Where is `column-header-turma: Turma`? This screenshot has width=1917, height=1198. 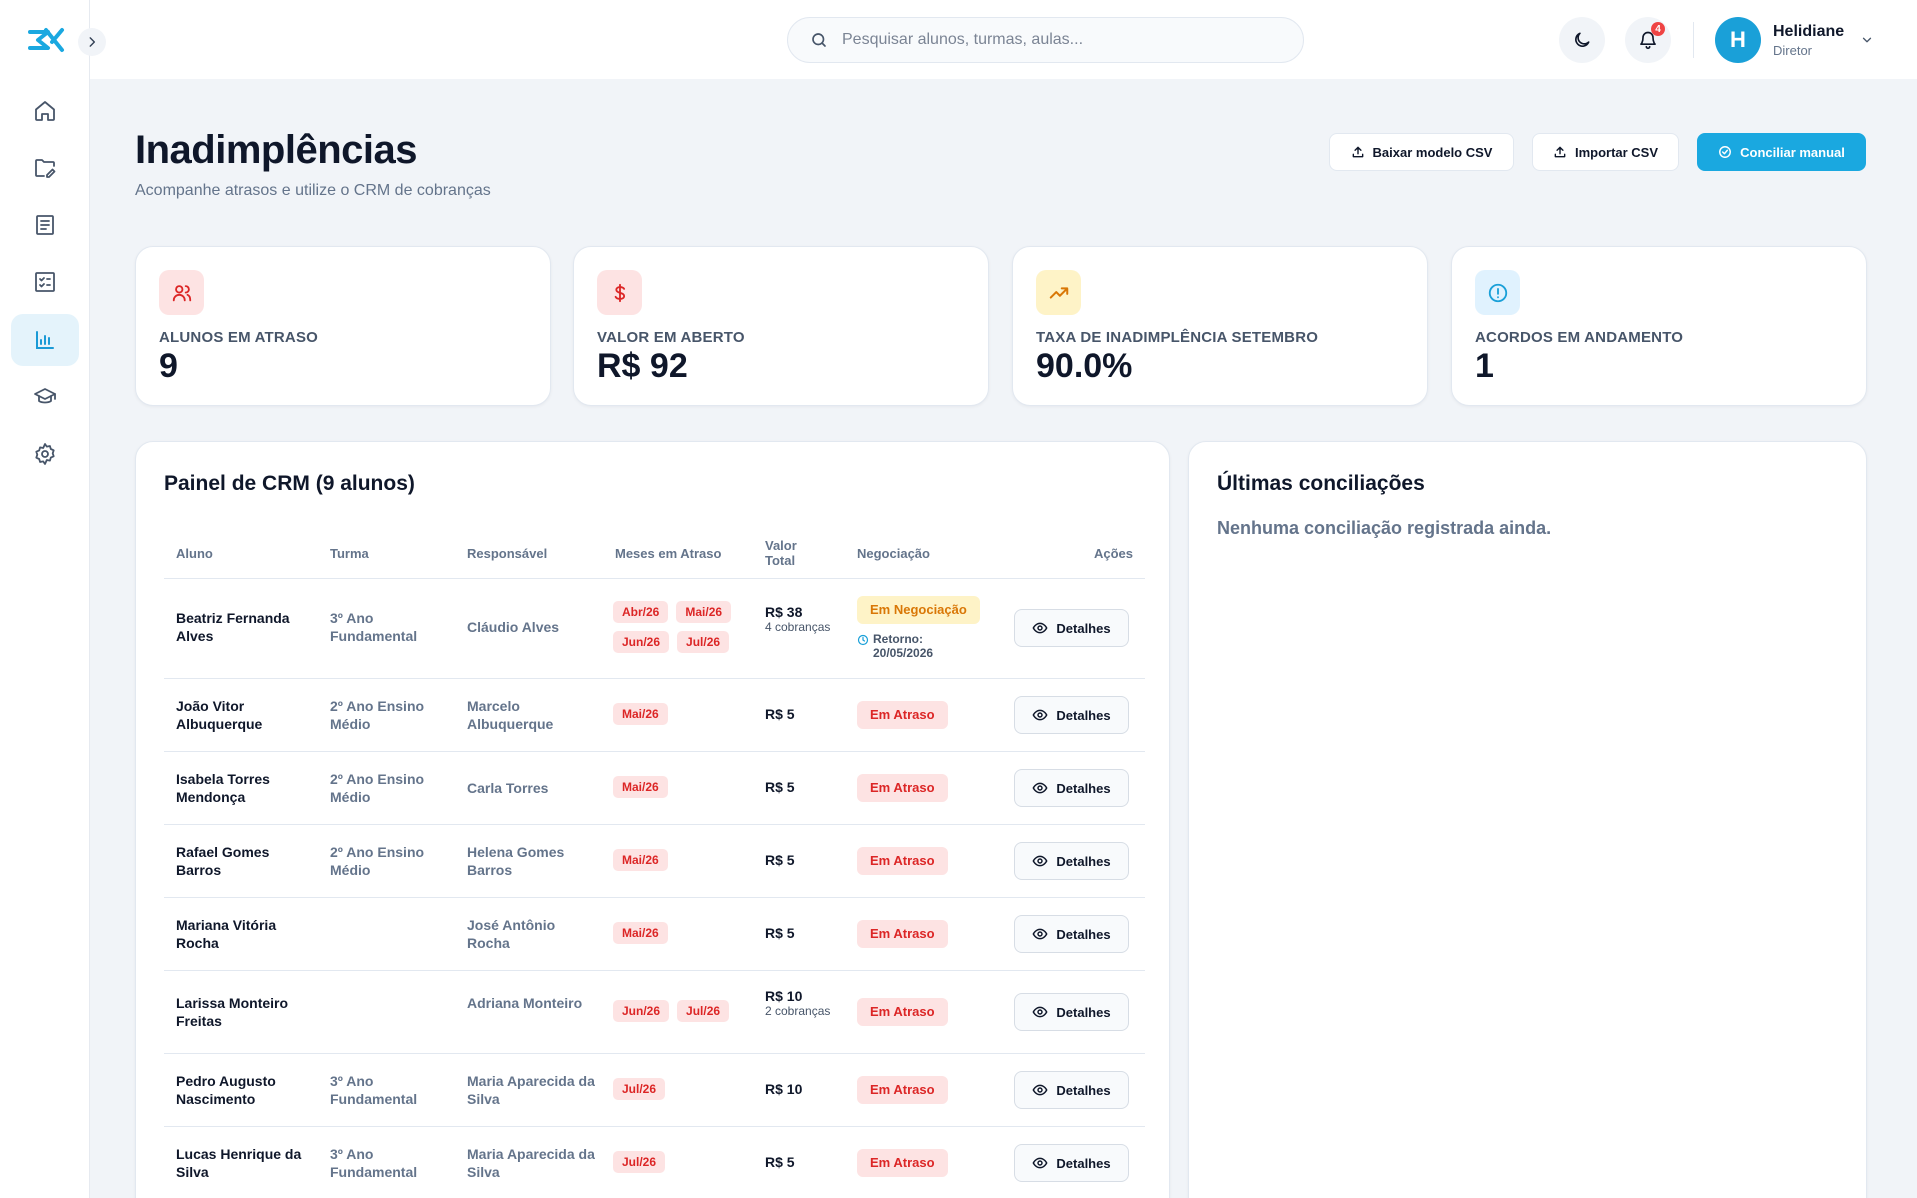
column-header-turma: Turma is located at coordinates (349, 553).